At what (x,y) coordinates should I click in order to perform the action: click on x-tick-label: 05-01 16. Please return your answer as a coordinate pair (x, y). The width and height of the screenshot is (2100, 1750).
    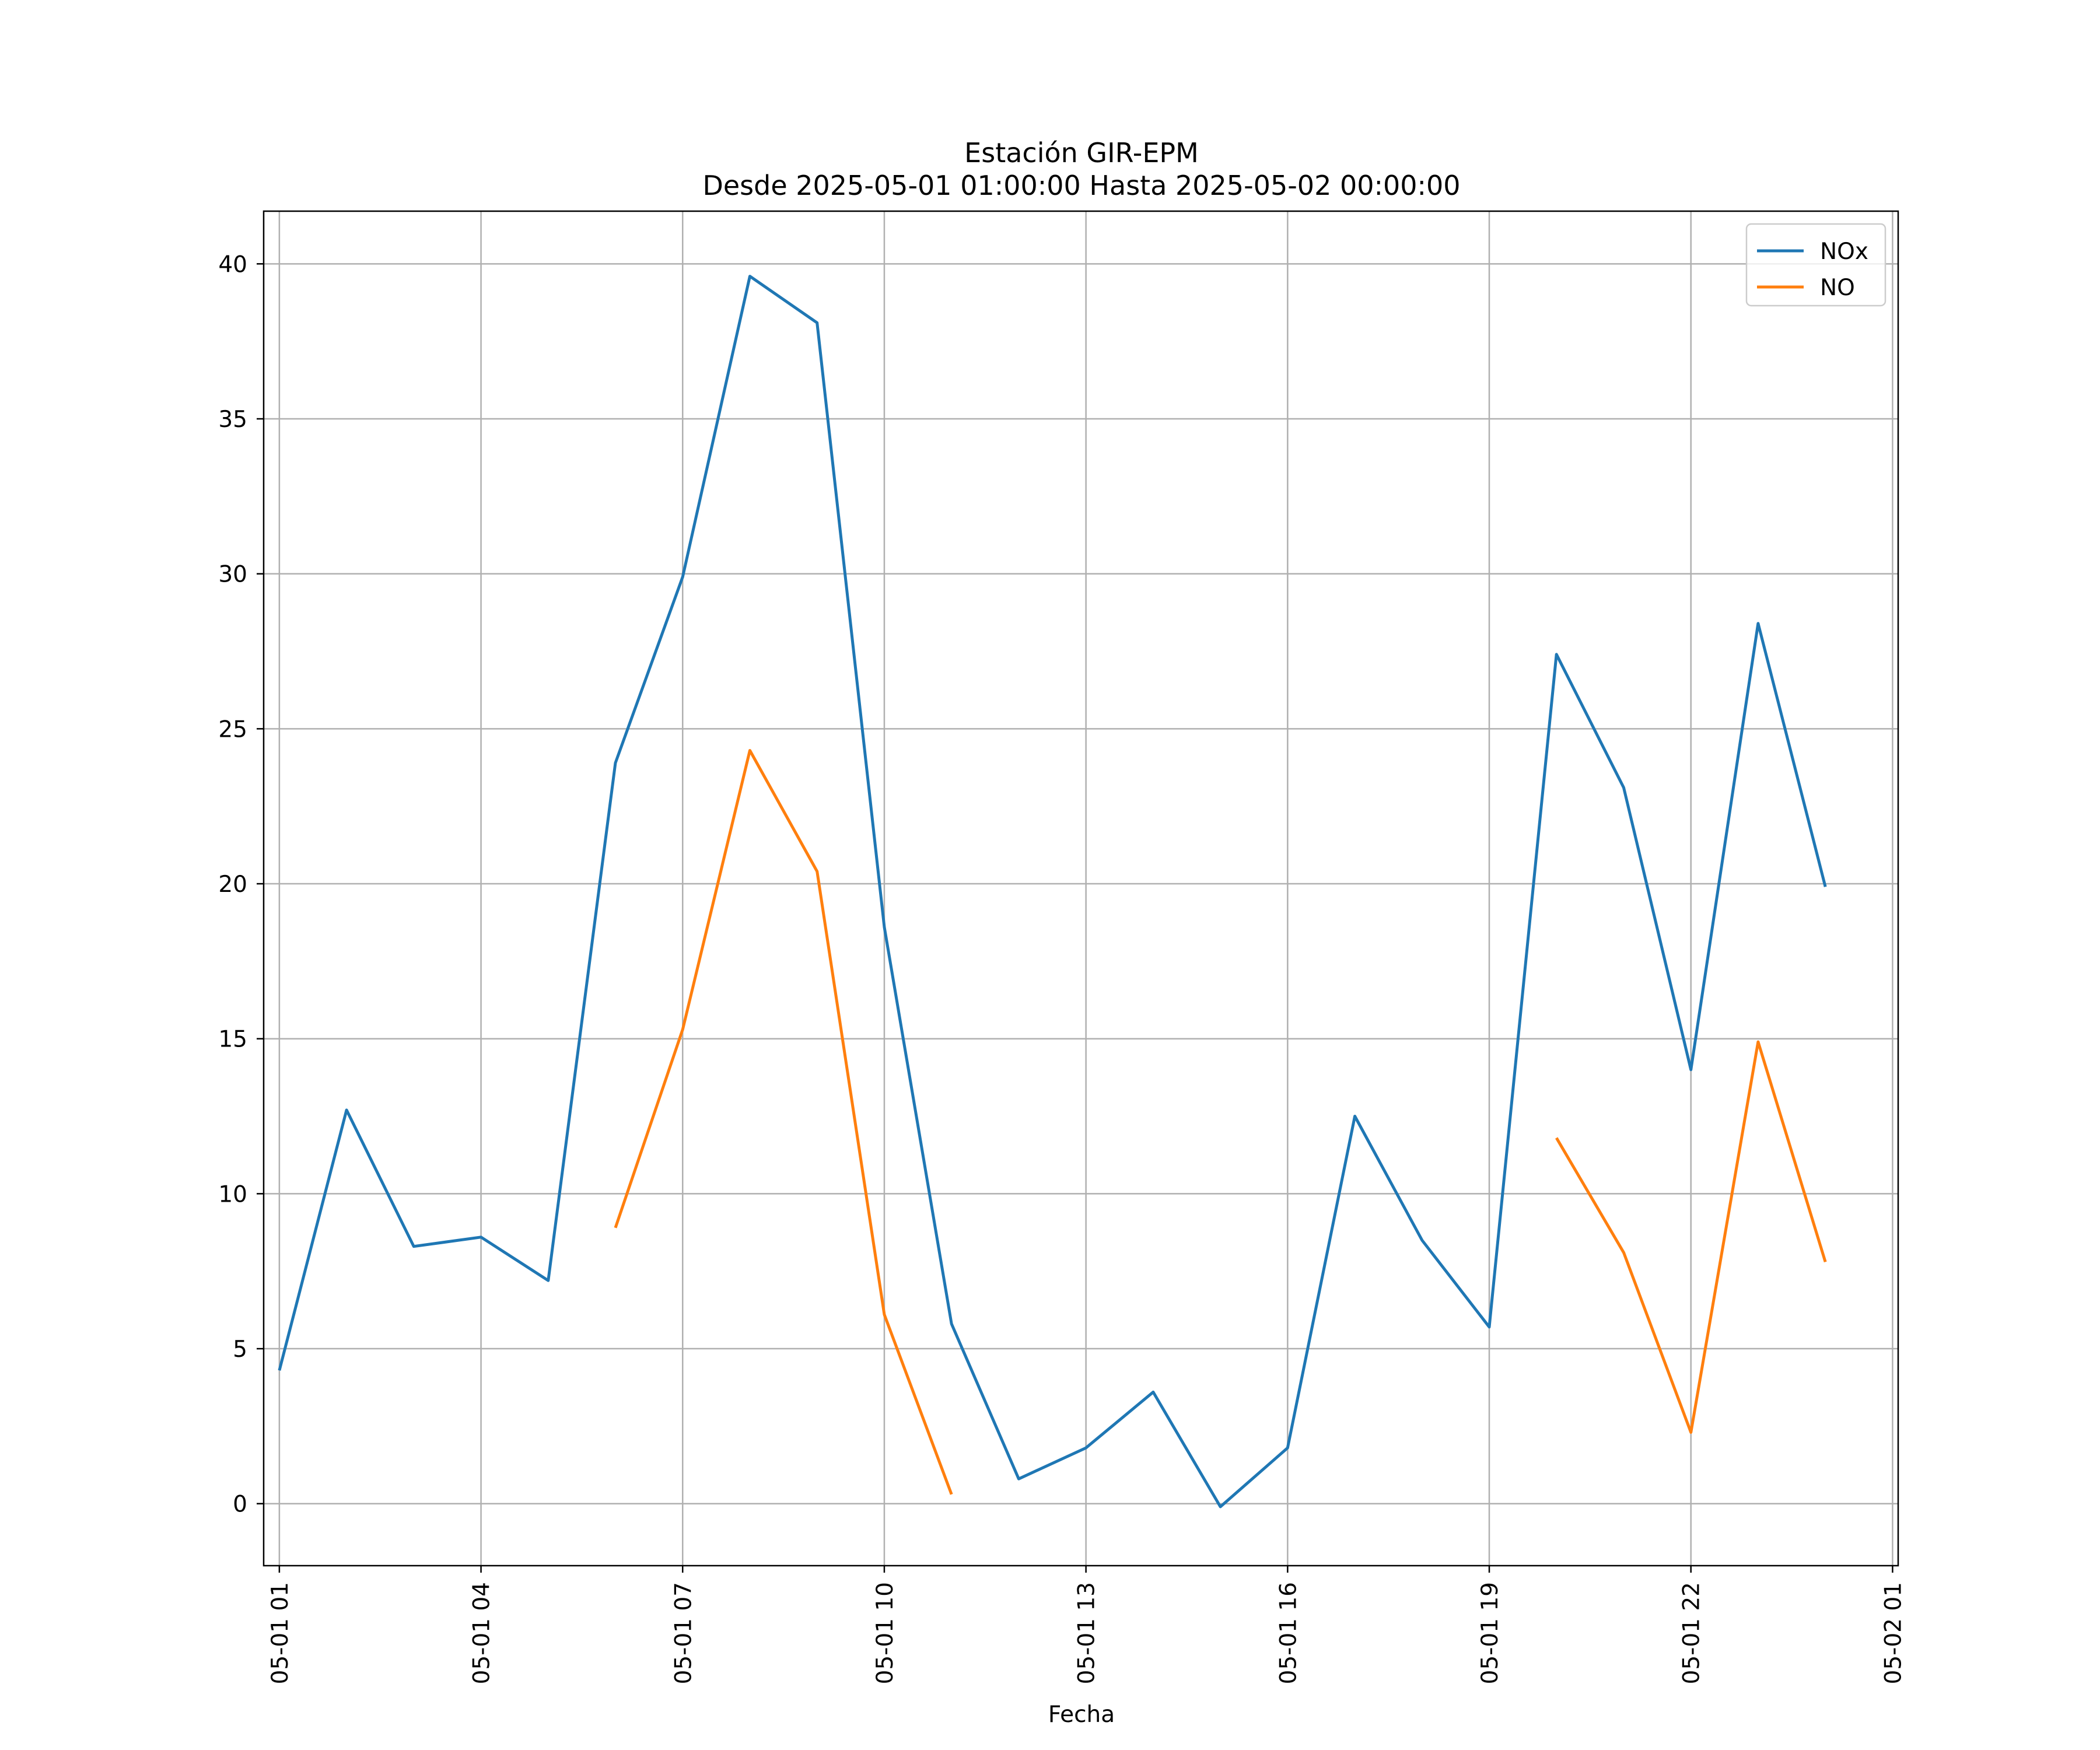
    Looking at the image, I should click on (1288, 1633).